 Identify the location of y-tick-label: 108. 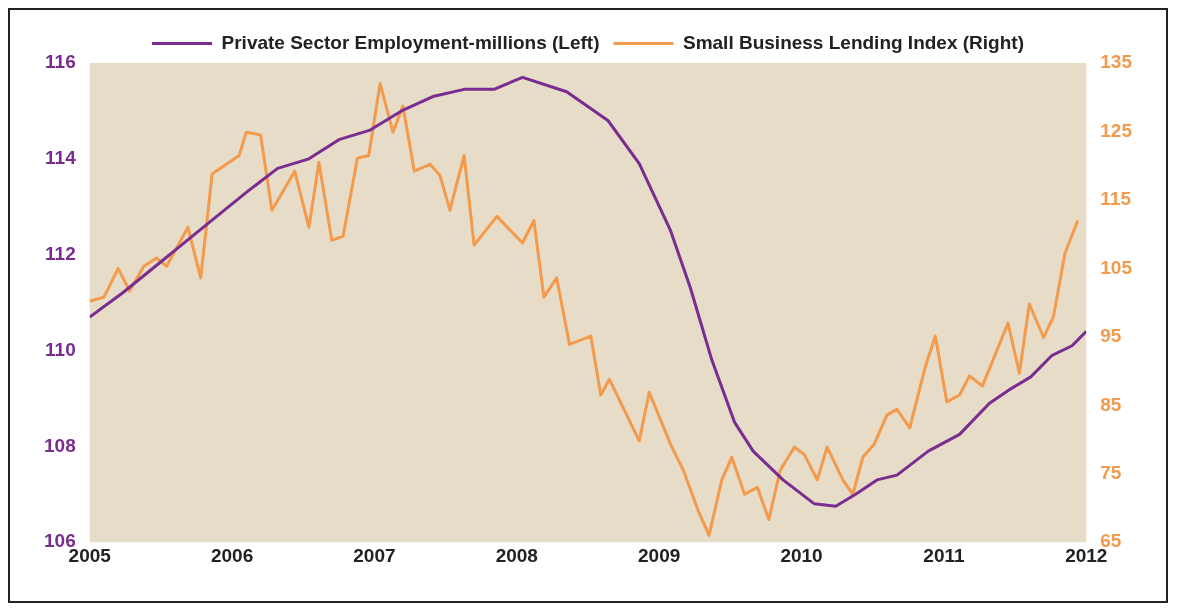
(60, 445).